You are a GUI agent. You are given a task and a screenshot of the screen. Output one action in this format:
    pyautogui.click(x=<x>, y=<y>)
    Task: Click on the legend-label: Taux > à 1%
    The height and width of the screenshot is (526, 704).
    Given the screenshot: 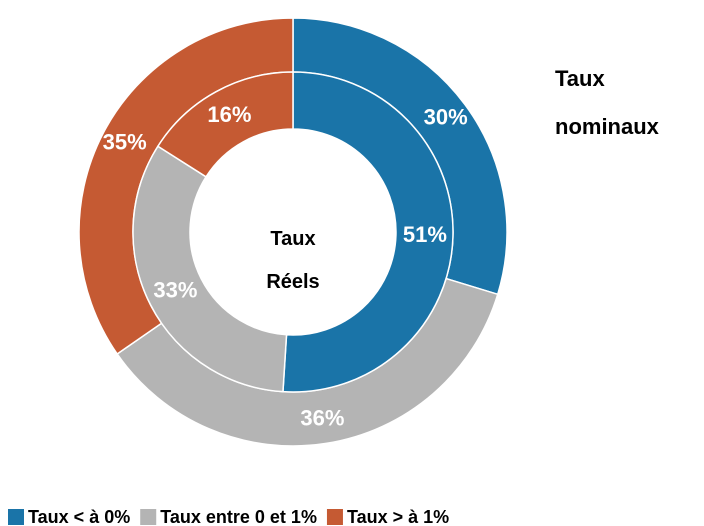 What is the action you would take?
    pyautogui.click(x=398, y=516)
    